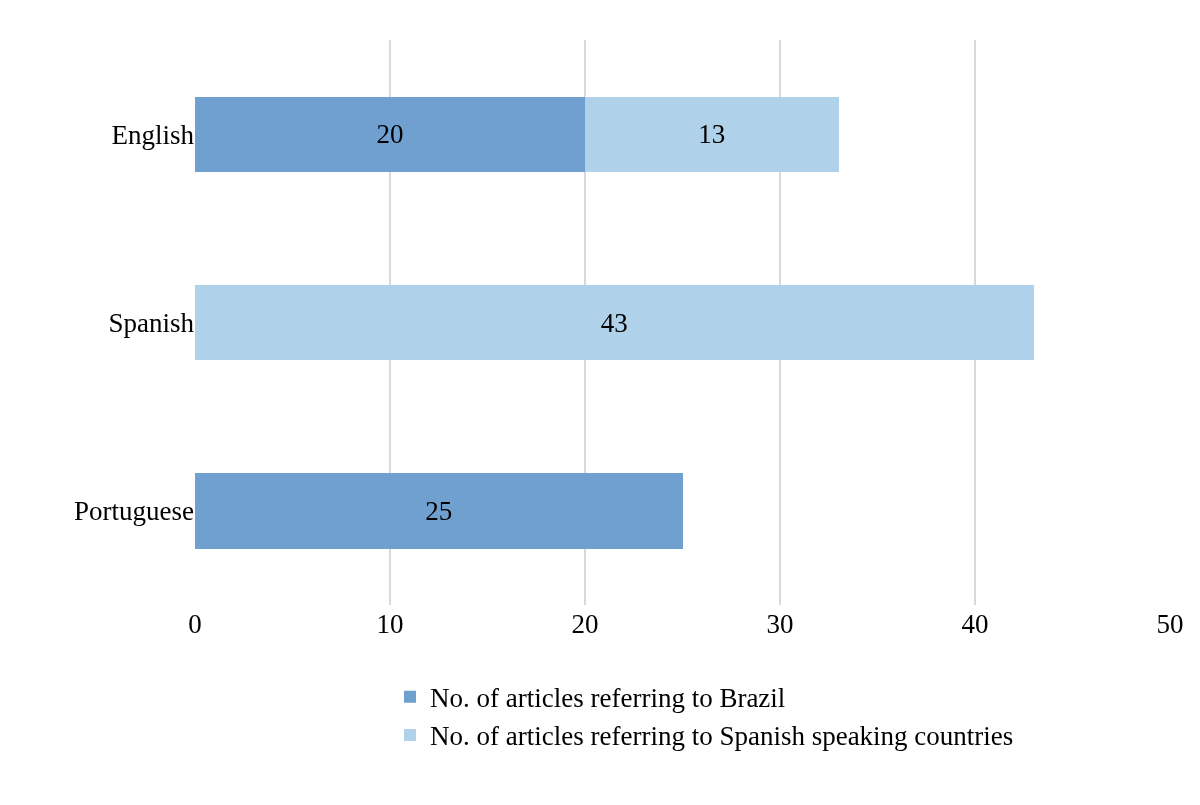  I want to click on x-tick-label: 50, so click(1170, 624).